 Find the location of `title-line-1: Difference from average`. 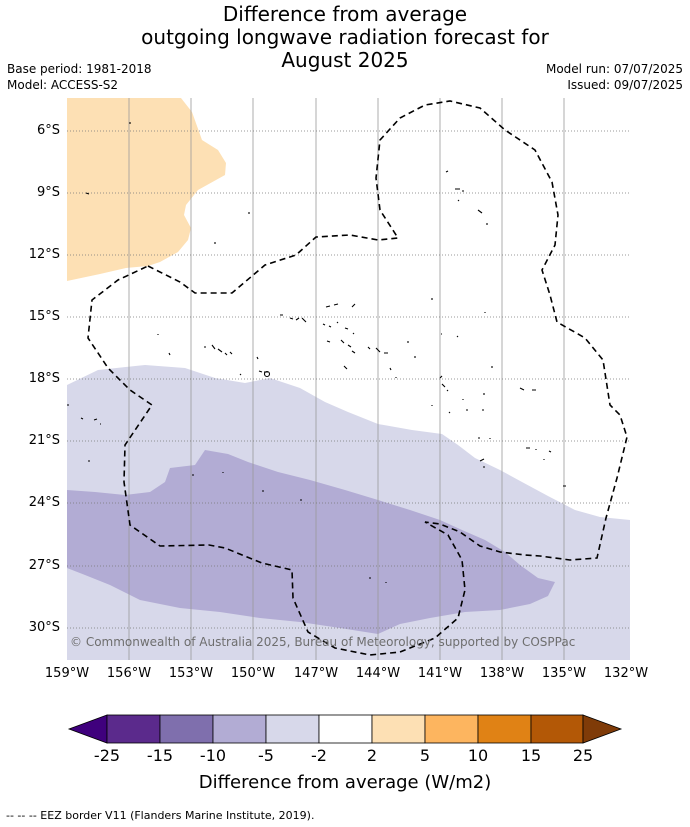

title-line-1: Difference from average is located at coordinates (345, 14).